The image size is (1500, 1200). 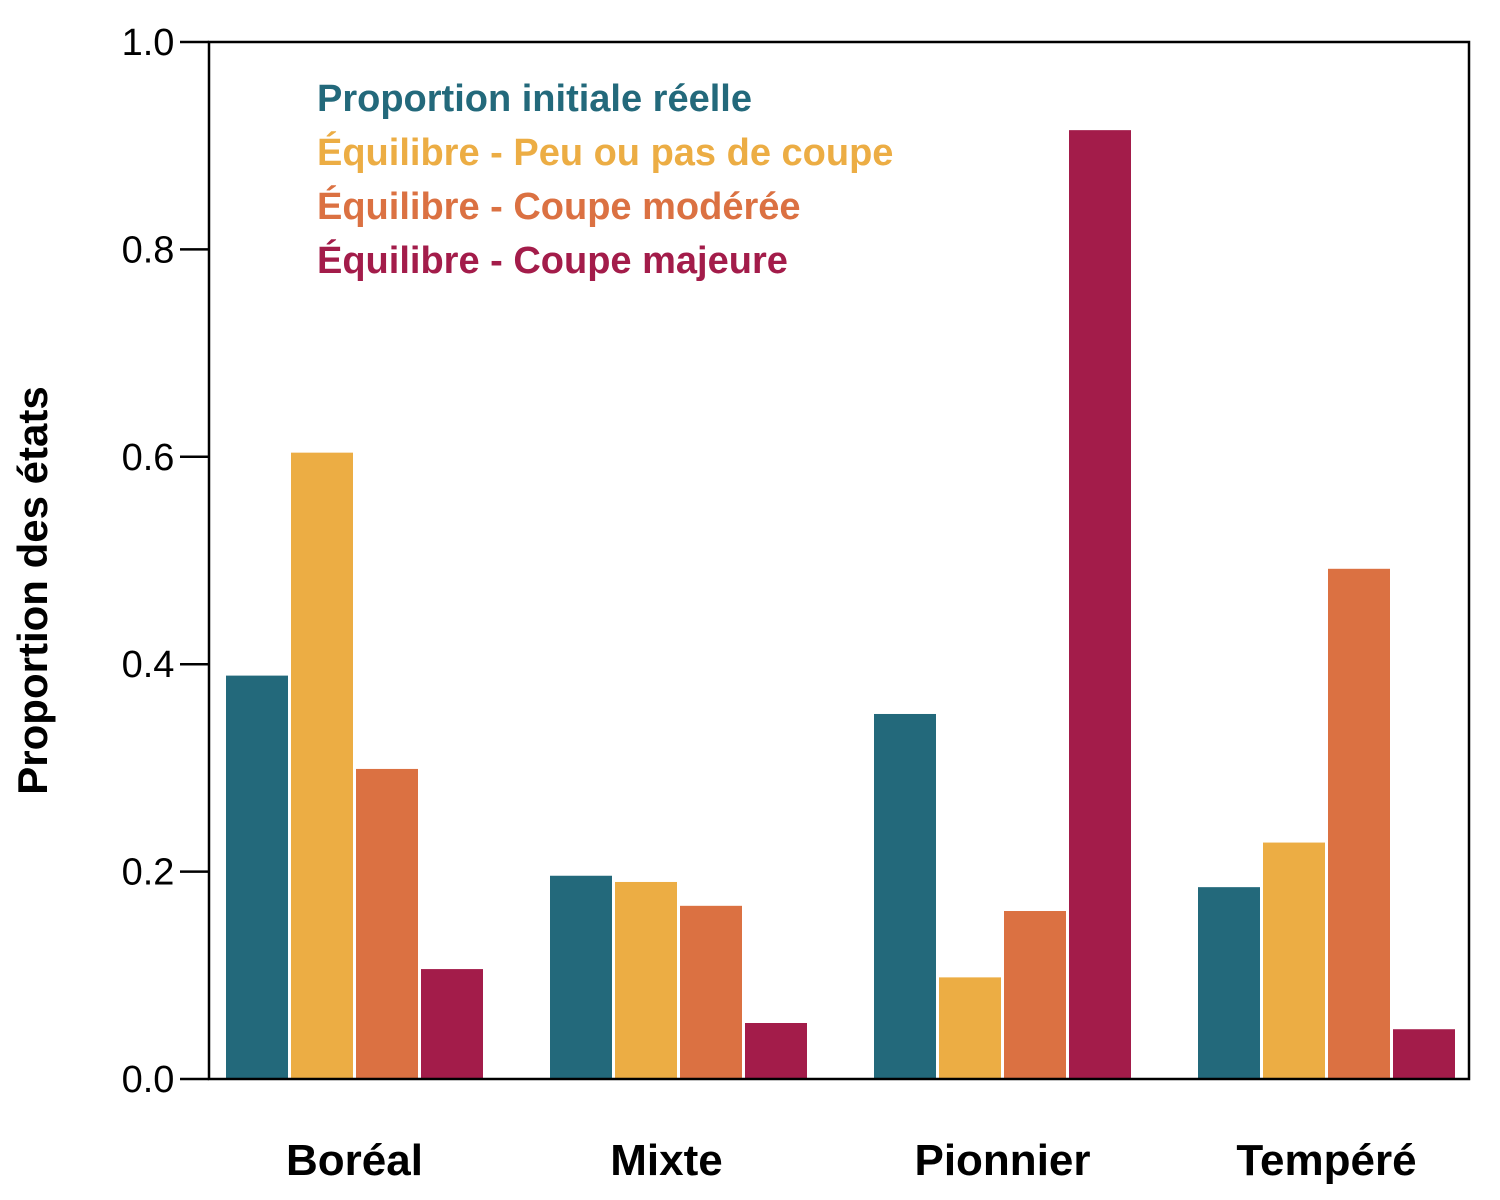 I want to click on legend-entry: Équilibre - Peu ou pas de coupe, so click(x=605, y=152).